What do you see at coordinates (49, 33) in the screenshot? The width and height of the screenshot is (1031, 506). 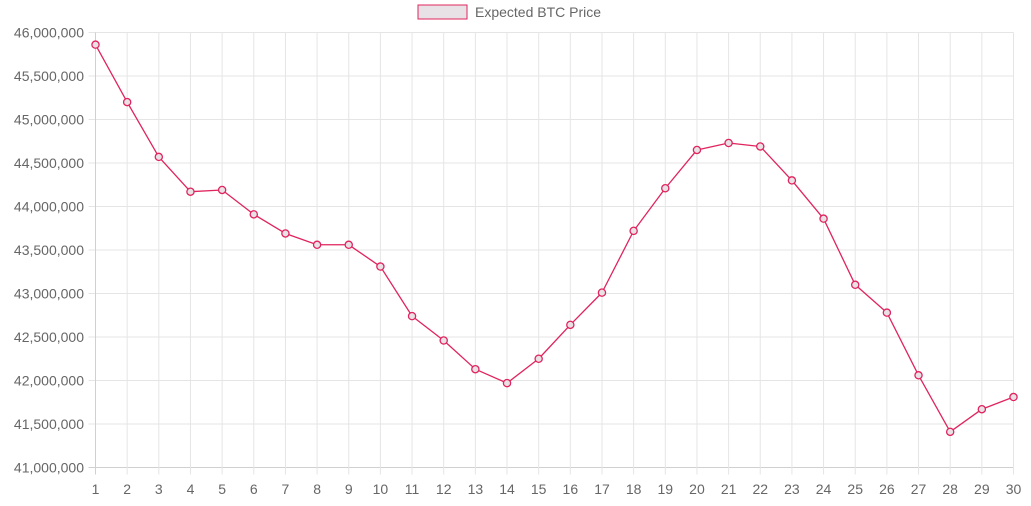 I see `y-tick-label: 46,000,000` at bounding box center [49, 33].